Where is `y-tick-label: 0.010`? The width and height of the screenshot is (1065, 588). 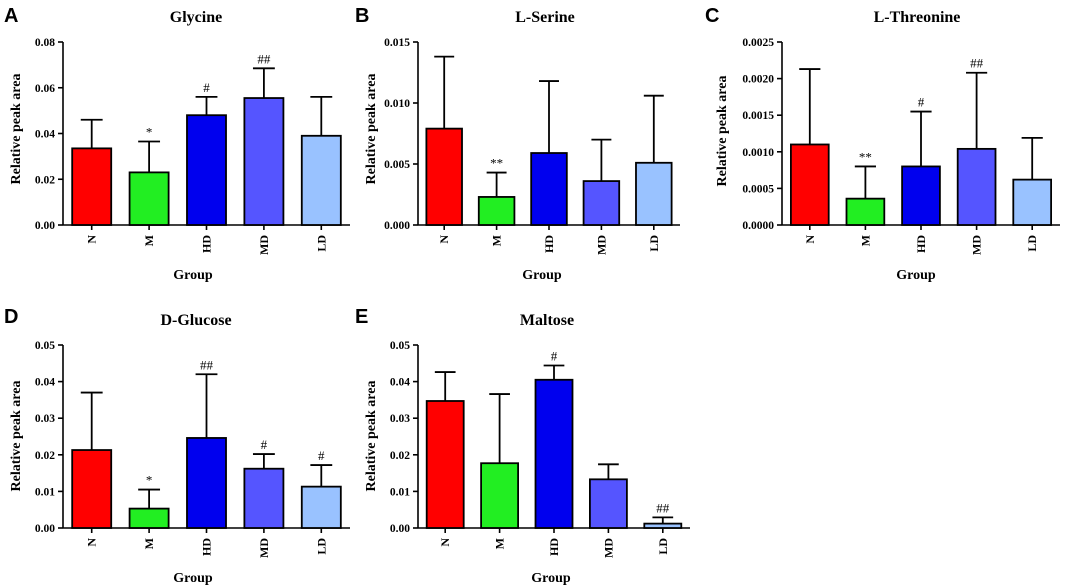 y-tick-label: 0.010 is located at coordinates (397, 104).